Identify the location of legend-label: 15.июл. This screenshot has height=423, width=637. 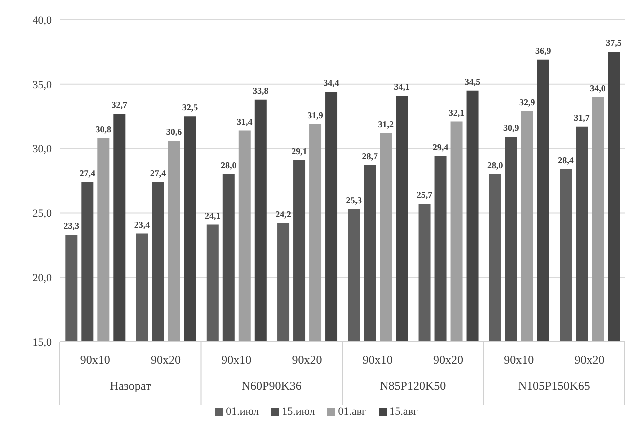
(299, 412).